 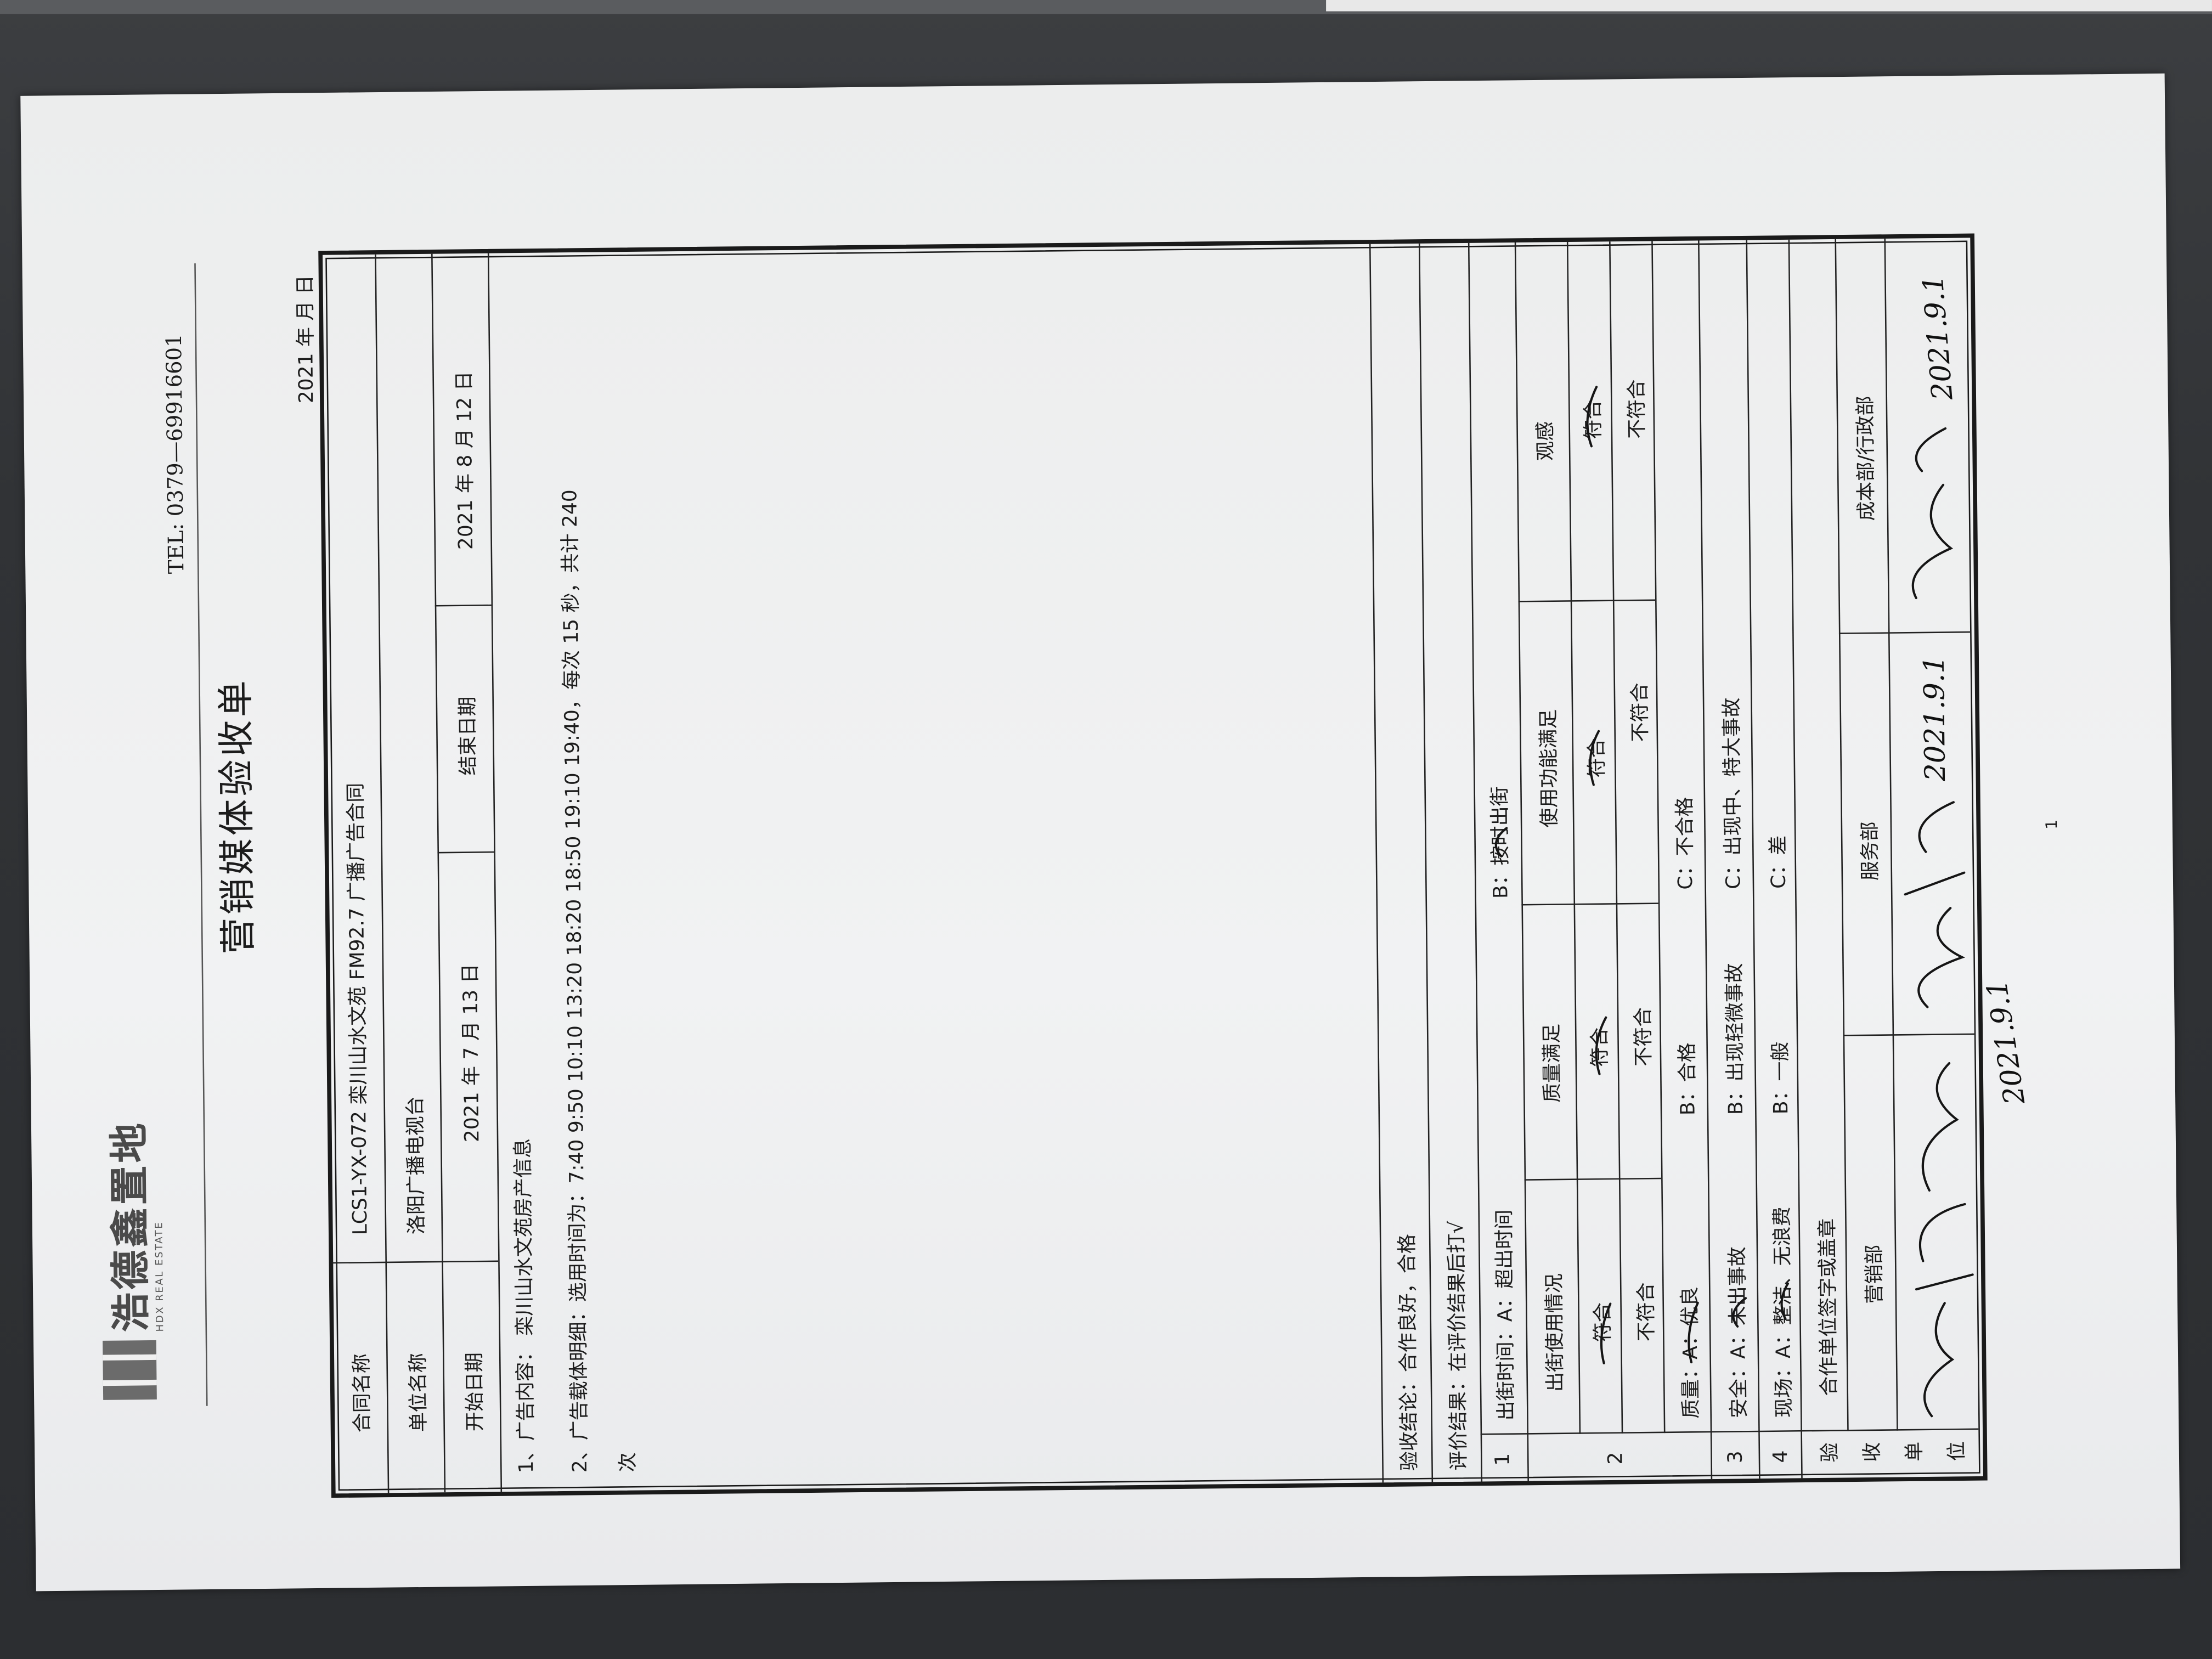 I want to click on signature-service, so click(x=1935, y=904).